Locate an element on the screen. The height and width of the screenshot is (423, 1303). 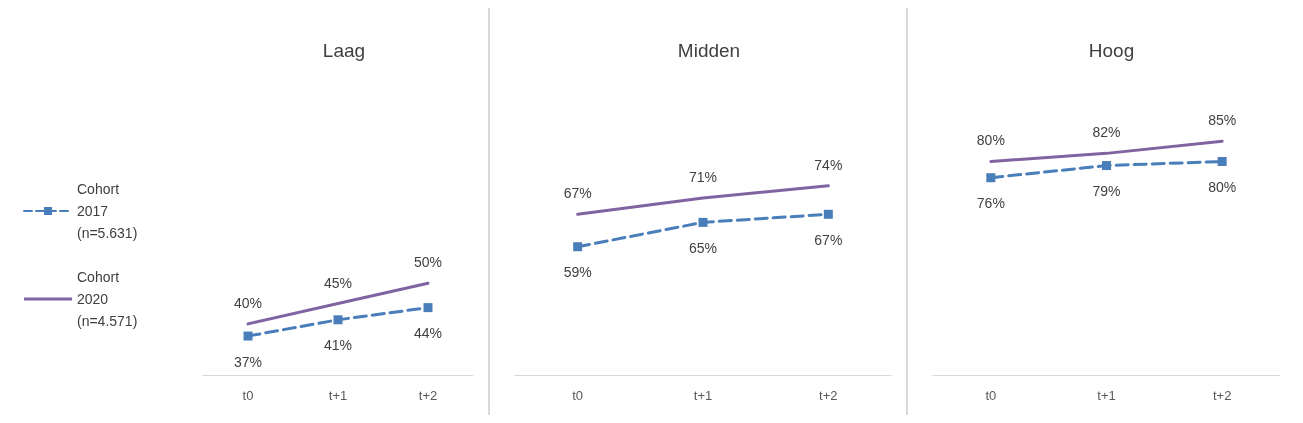
data-label: 37% is located at coordinates (248, 361).